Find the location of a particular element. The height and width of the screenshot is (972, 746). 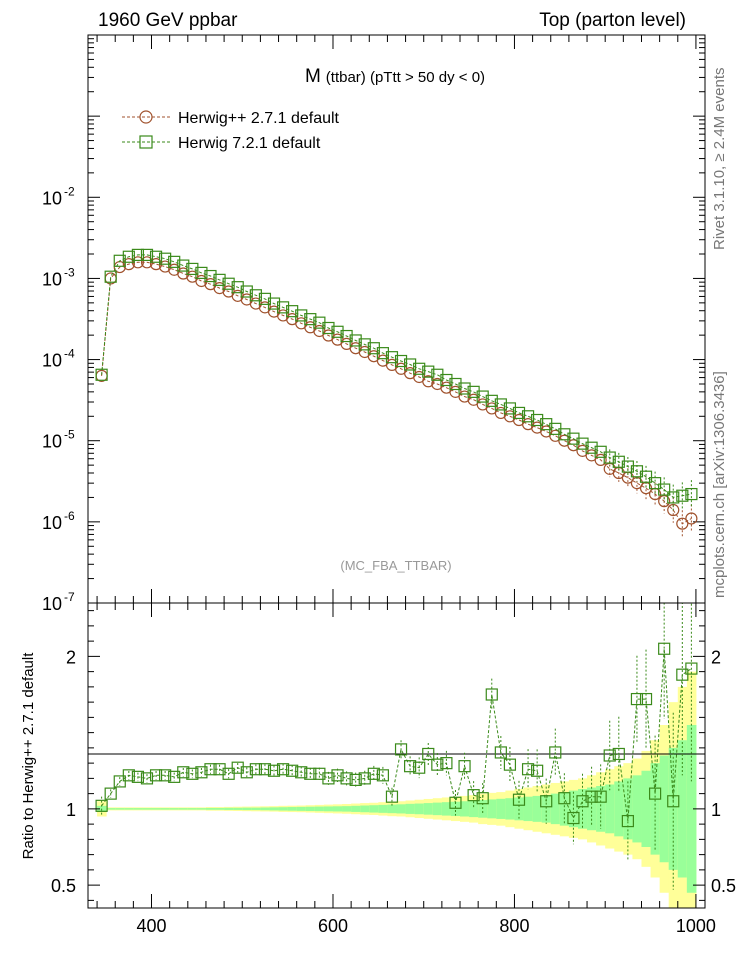

legend-square-marker is located at coordinates (146, 142).